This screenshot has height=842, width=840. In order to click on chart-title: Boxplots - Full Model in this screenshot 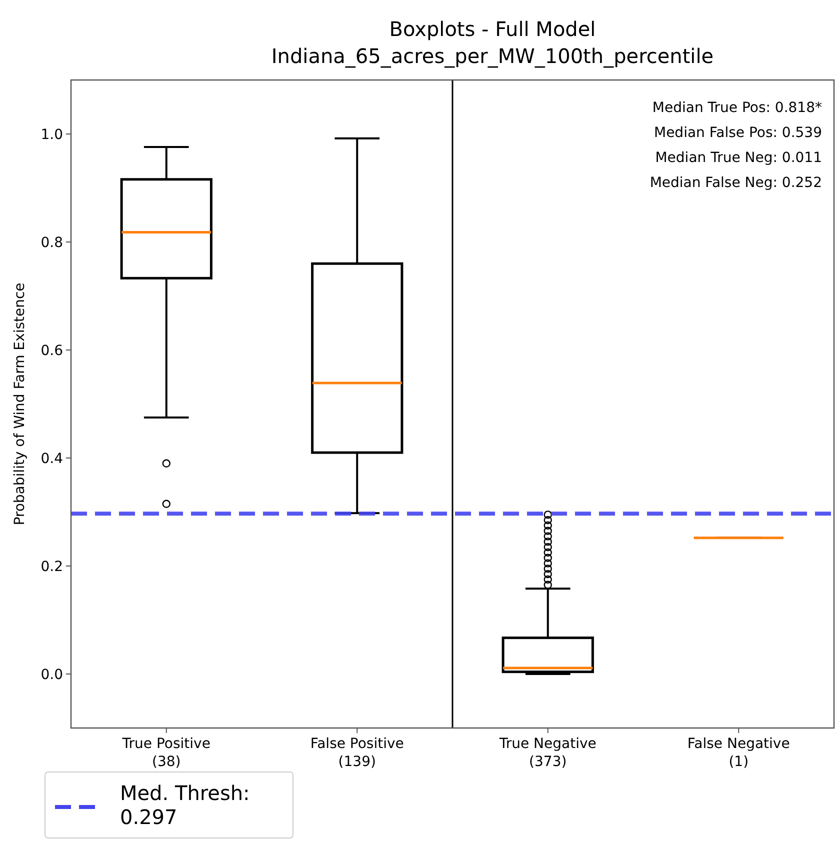, I will do `click(492, 29)`.